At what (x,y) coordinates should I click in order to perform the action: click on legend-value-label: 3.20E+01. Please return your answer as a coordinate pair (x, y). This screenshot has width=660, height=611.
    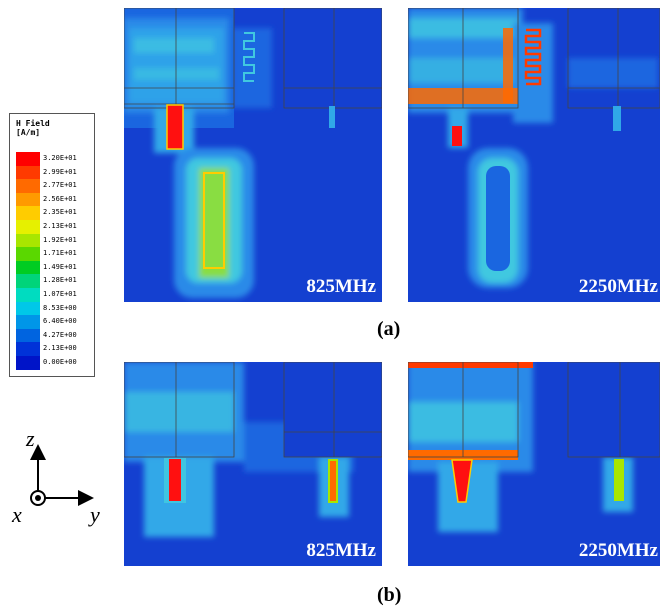
    Looking at the image, I should click on (60, 158).